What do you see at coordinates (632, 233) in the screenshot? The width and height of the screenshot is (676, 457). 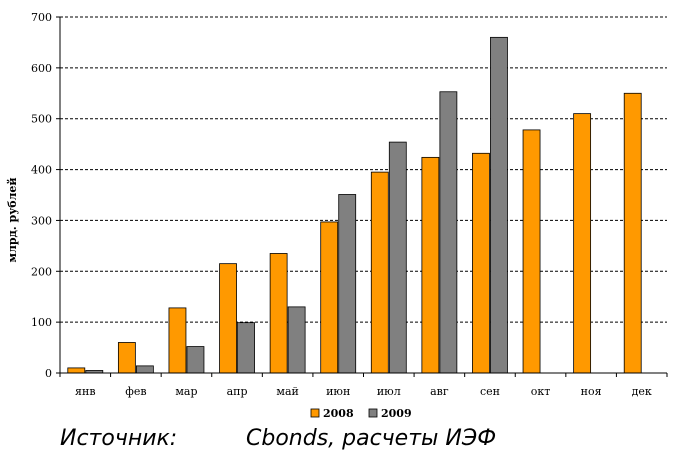 I see `bar-2008-дек` at bounding box center [632, 233].